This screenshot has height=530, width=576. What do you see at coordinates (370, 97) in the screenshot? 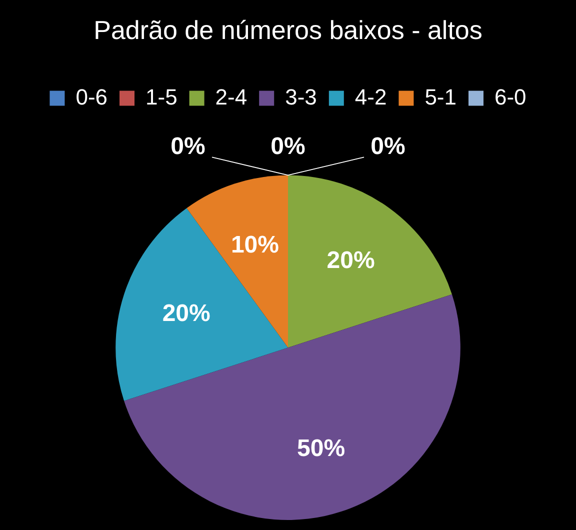
I see `legend-label: 4-2` at bounding box center [370, 97].